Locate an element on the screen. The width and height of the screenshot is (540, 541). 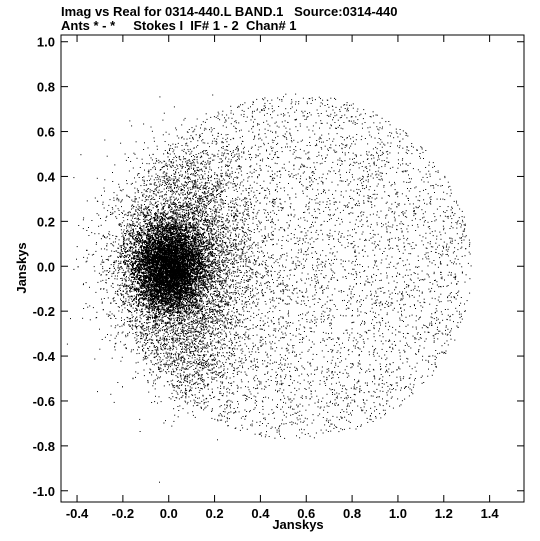
chart-subtitle: Ants * - * Stokes I IF# 1 - 2 Chan# 1 is located at coordinates (179, 26).